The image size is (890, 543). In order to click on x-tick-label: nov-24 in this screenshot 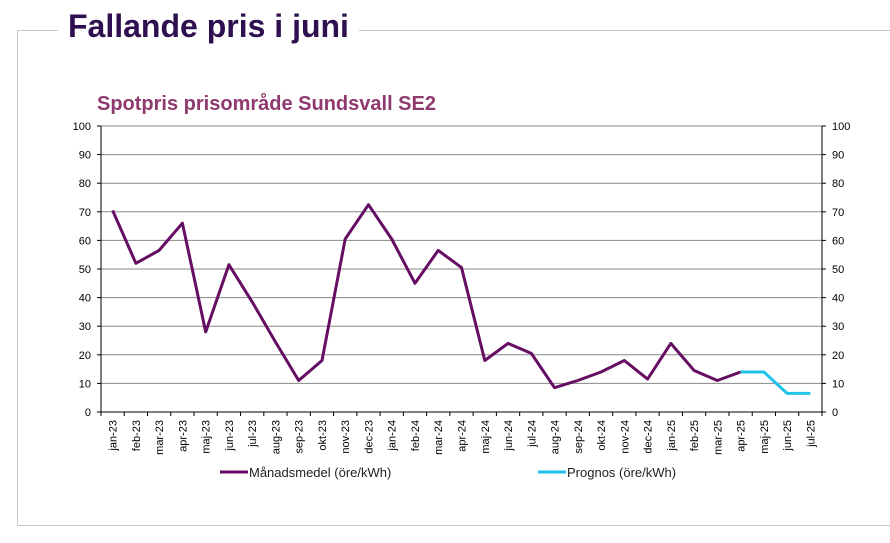, I will do `click(625, 437)`.